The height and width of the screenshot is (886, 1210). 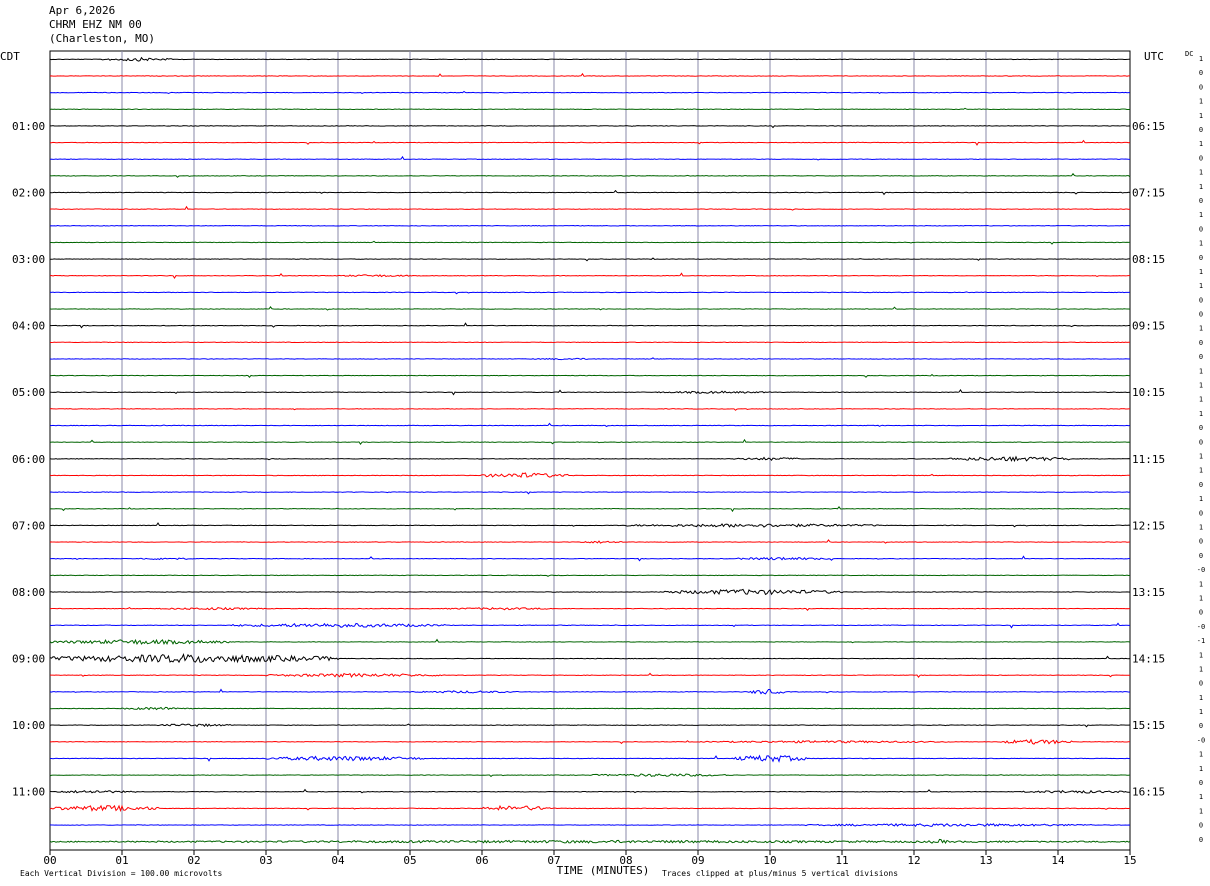 I want to click on header-date: Apr 6,2026, so click(x=82, y=10).